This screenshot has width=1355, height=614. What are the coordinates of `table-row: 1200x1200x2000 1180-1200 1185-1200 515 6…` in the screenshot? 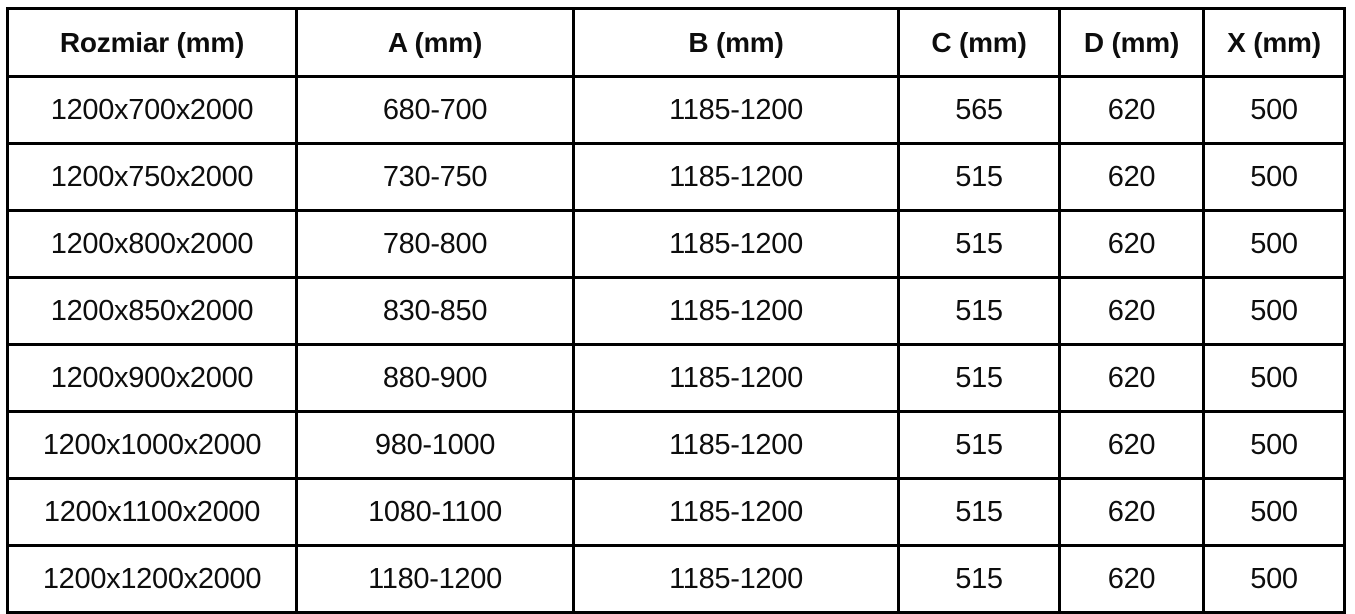 It's located at (676, 579).